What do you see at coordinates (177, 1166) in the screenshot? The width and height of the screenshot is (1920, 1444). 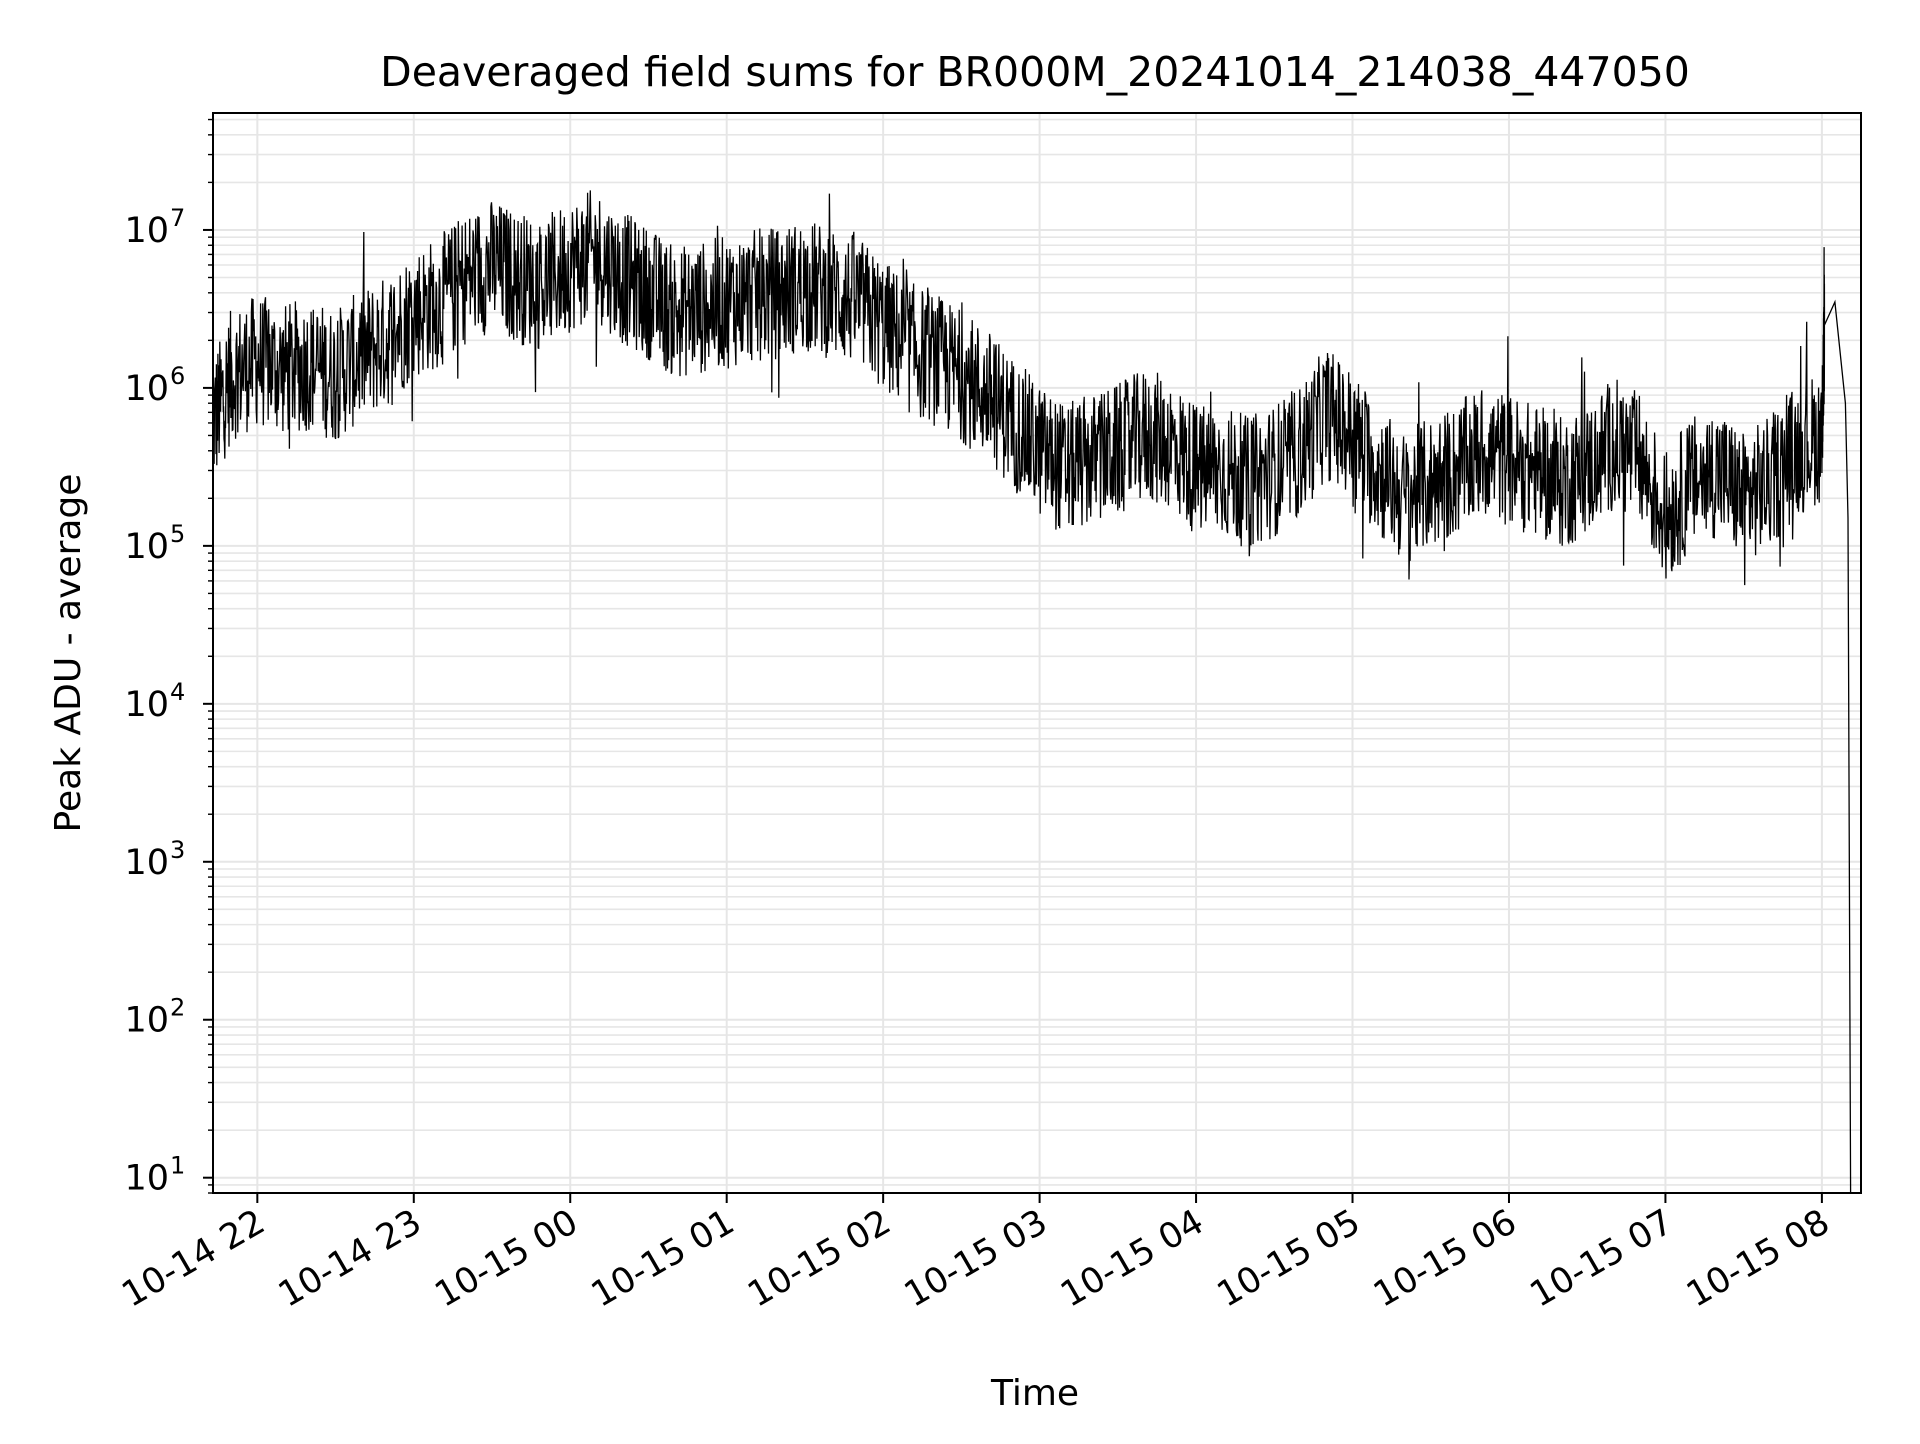 I see `y-tick-exponent: 1` at bounding box center [177, 1166].